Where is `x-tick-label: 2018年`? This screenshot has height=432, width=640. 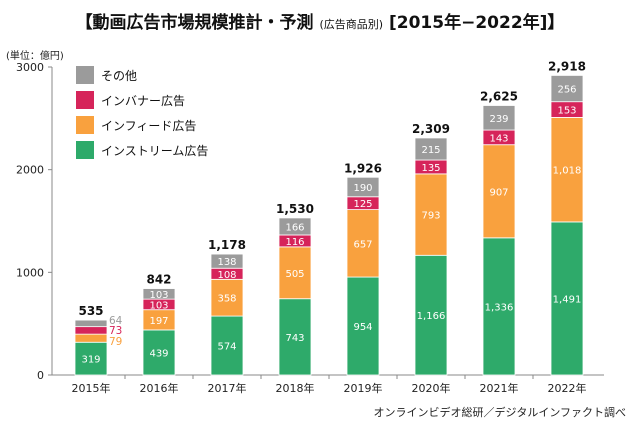 x-tick-label: 2018年 is located at coordinates (295, 388).